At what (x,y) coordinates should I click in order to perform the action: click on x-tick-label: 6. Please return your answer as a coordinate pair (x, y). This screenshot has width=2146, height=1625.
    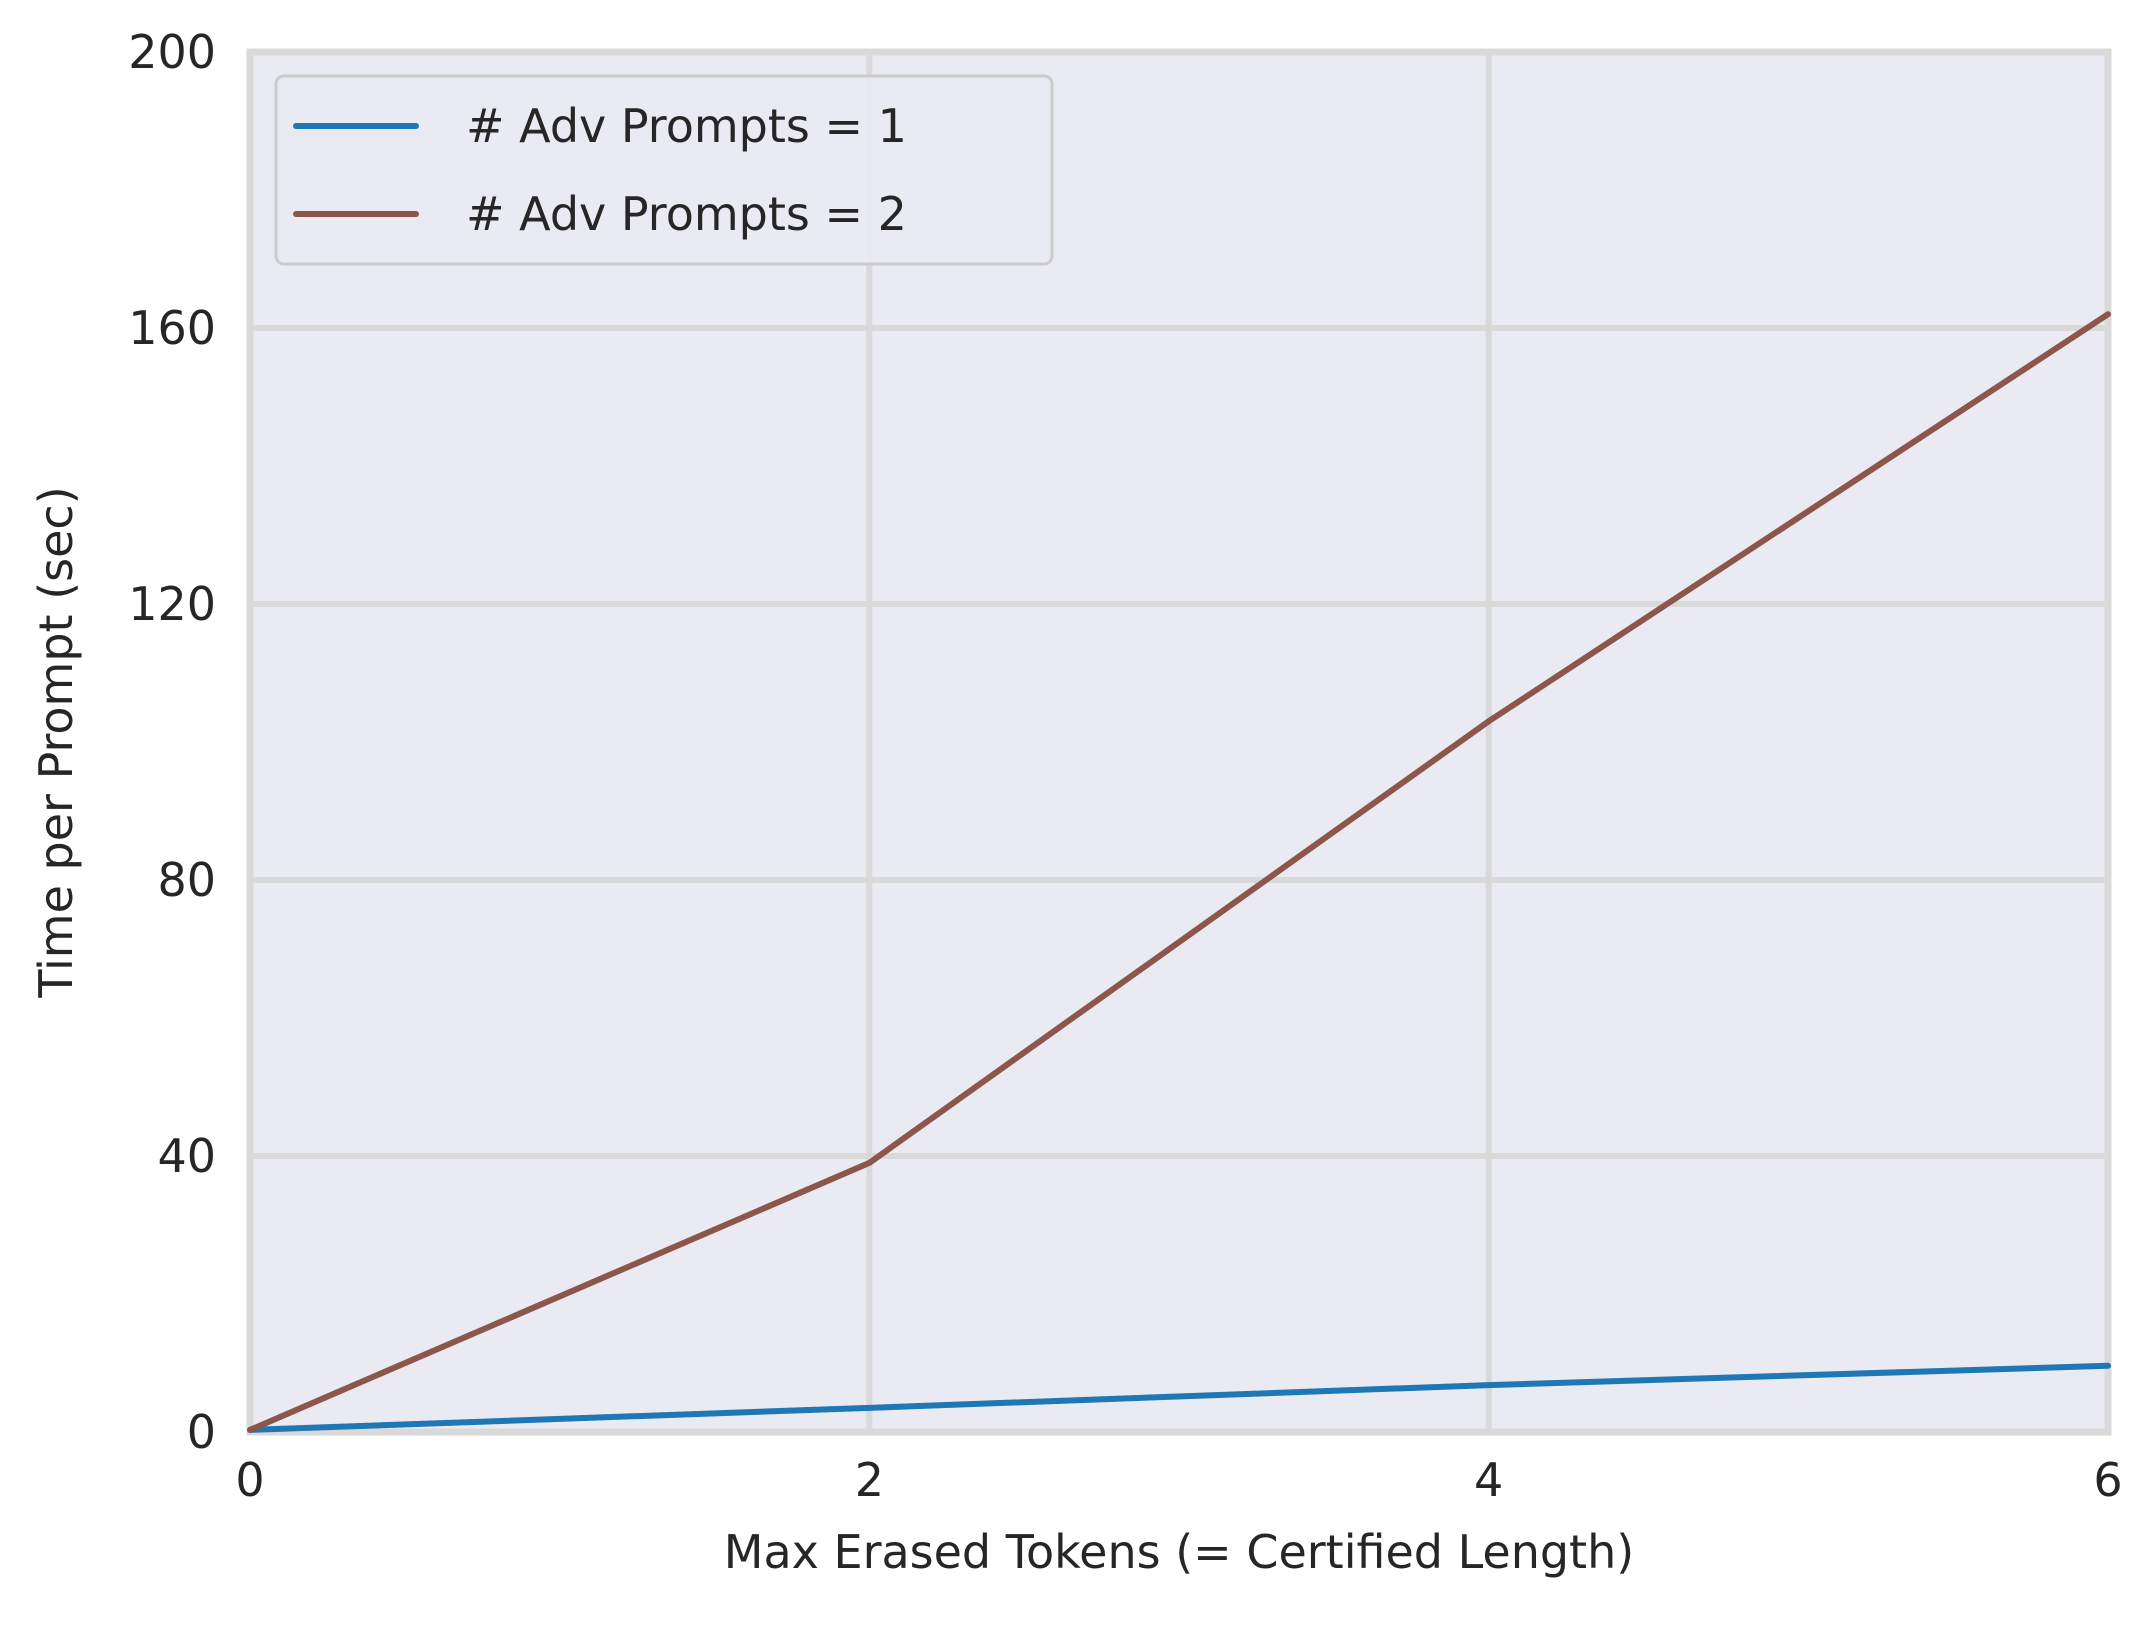
    Looking at the image, I should click on (2107, 1480).